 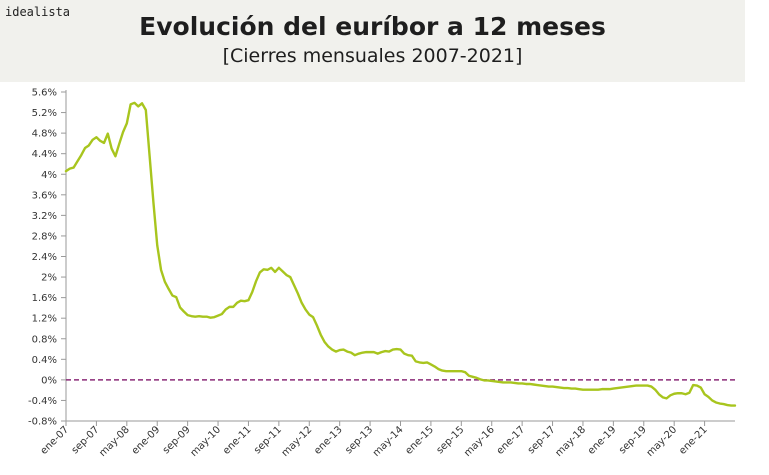 I want to click on y-tick-label: 2%, so click(x=49, y=278).